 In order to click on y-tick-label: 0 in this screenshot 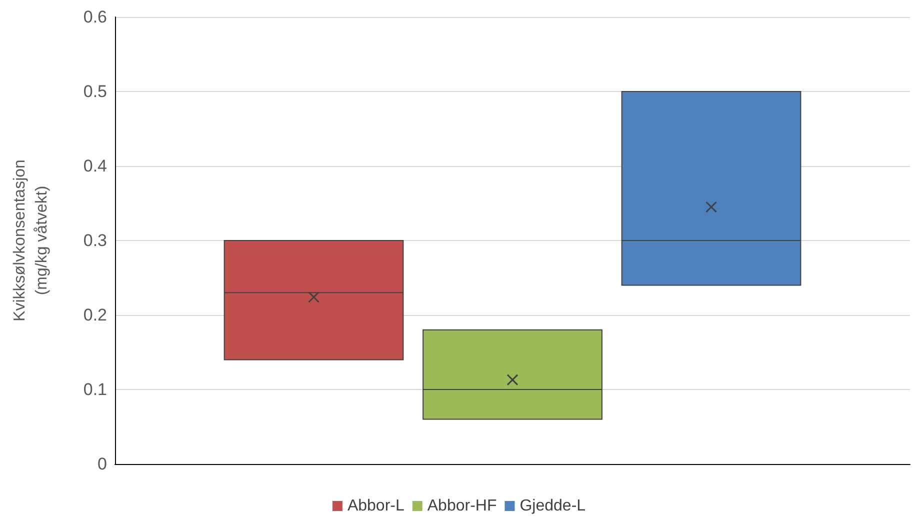, I will do `click(102, 464)`.